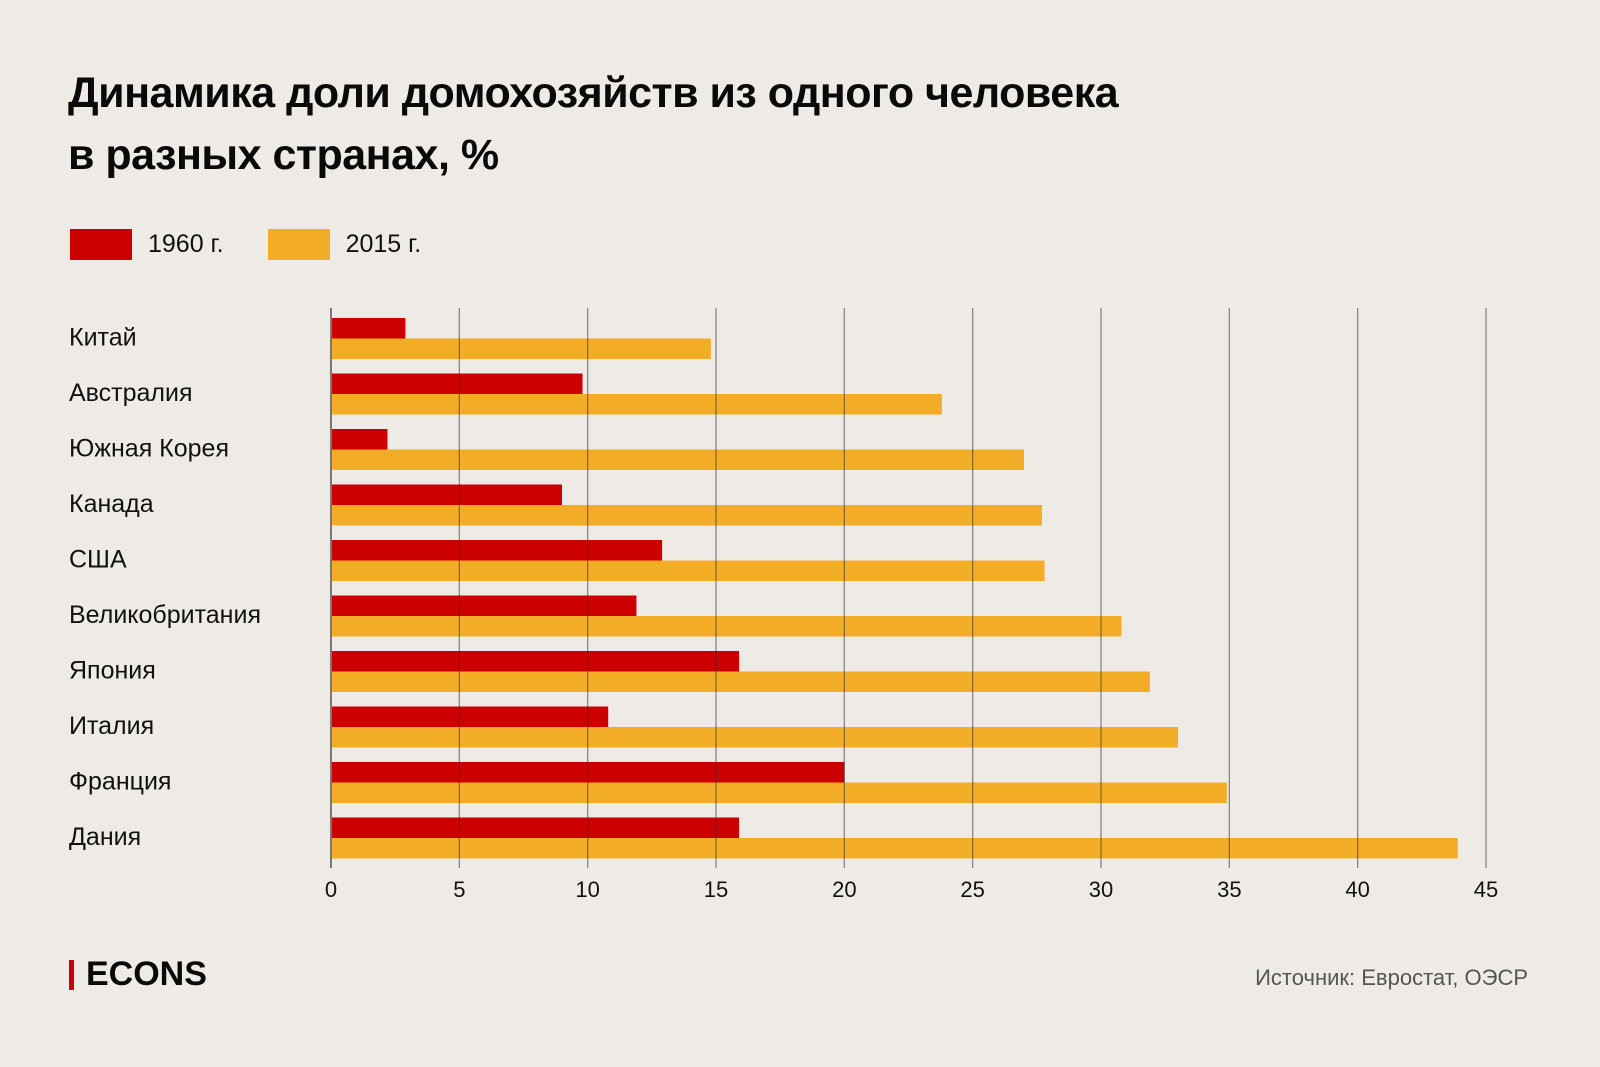 The width and height of the screenshot is (1600, 1067). Describe the element at coordinates (383, 244) in the screenshot. I see `legend-label-2015: 2015 г.` at that location.